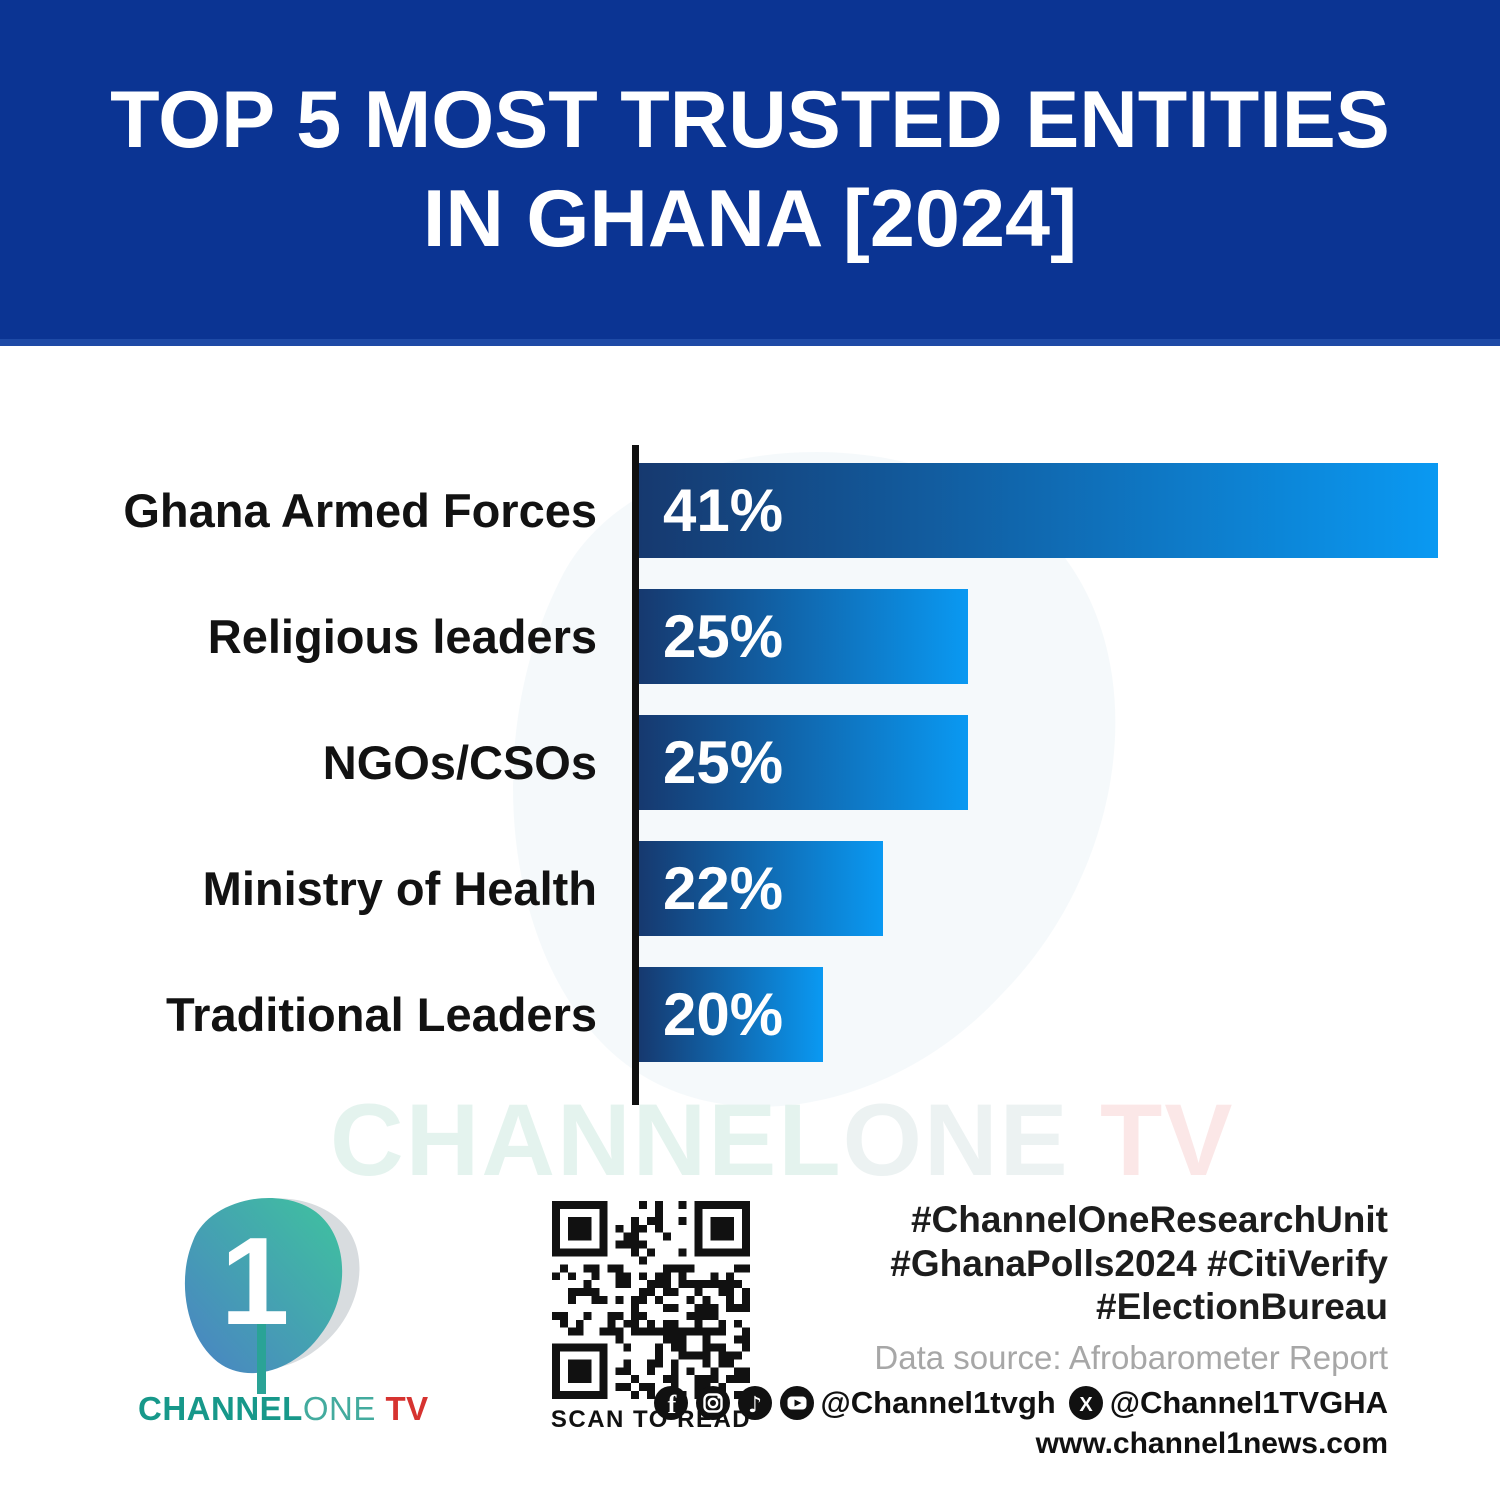 This screenshot has height=1500, width=1500. Describe the element at coordinates (1139, 1263) in the screenshot. I see `hashtag-line: #GhanaPolls2024 #CitiVerify` at that location.